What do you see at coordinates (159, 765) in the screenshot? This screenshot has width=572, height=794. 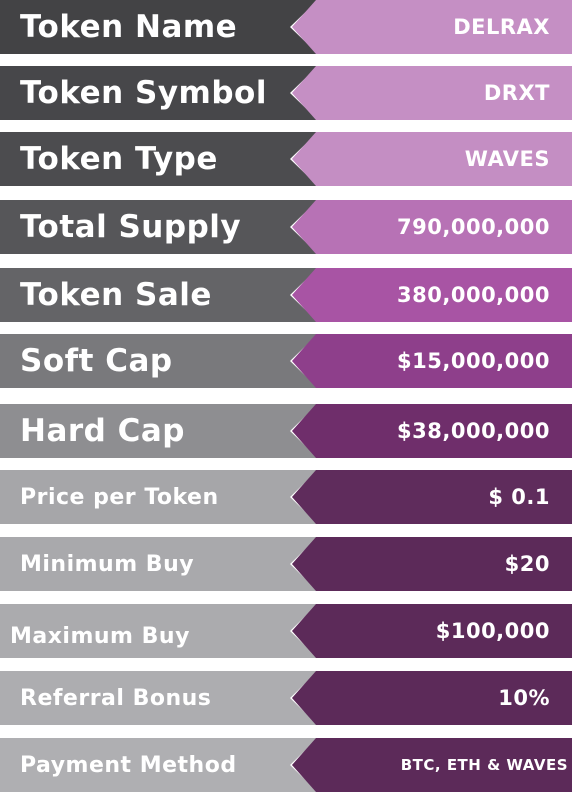 I see `row-label-payment-method: Payment Method` at bounding box center [159, 765].